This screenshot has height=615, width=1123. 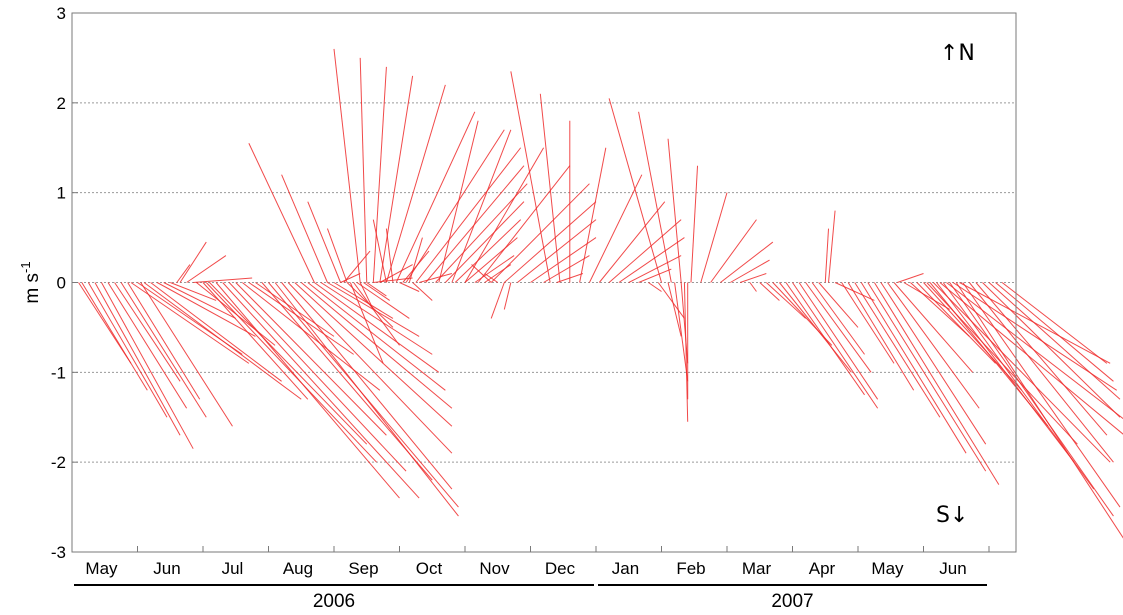 What do you see at coordinates (61, 283) in the screenshot?
I see `y-tick-label: 0` at bounding box center [61, 283].